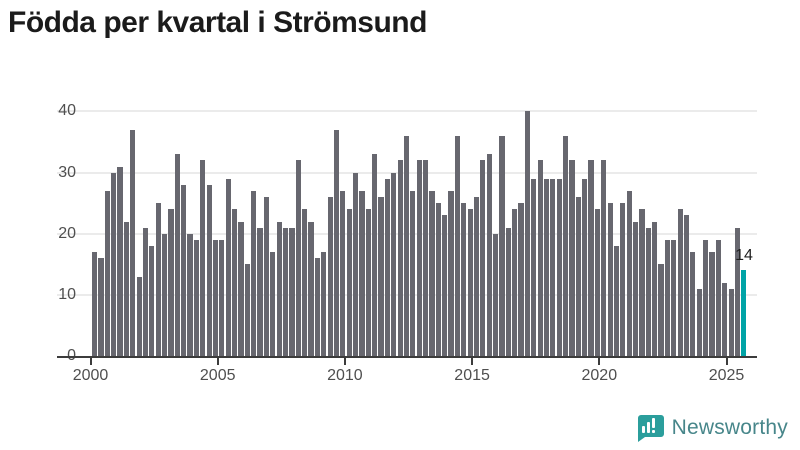 The image size is (800, 450). I want to click on y-axis-tick-label: 10, so click(67, 294).